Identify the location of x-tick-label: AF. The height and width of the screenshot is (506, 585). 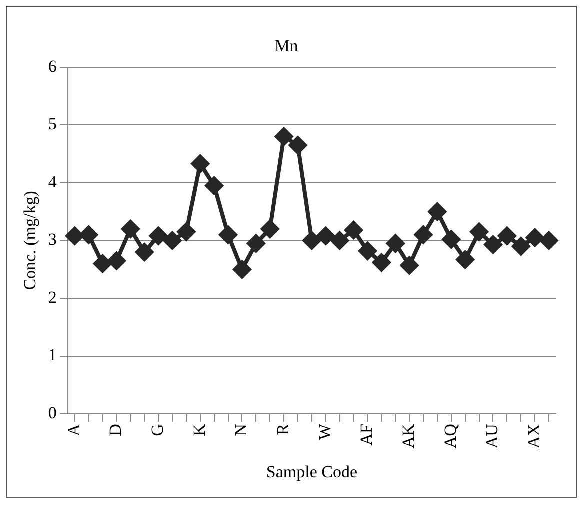
(366, 435).